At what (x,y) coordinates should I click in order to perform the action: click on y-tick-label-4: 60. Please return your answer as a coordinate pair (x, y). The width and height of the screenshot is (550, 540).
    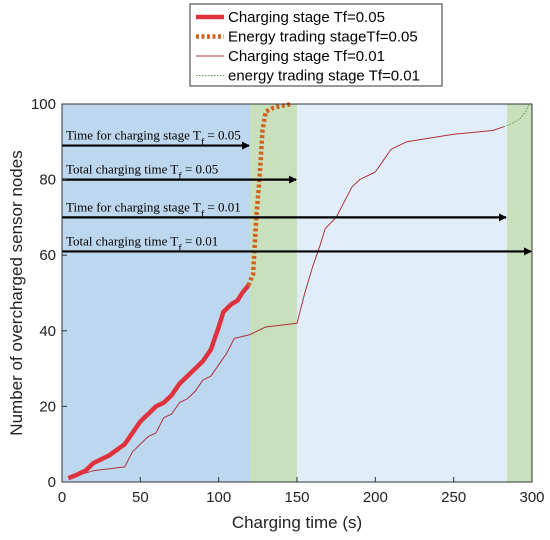
    Looking at the image, I should click on (47, 255).